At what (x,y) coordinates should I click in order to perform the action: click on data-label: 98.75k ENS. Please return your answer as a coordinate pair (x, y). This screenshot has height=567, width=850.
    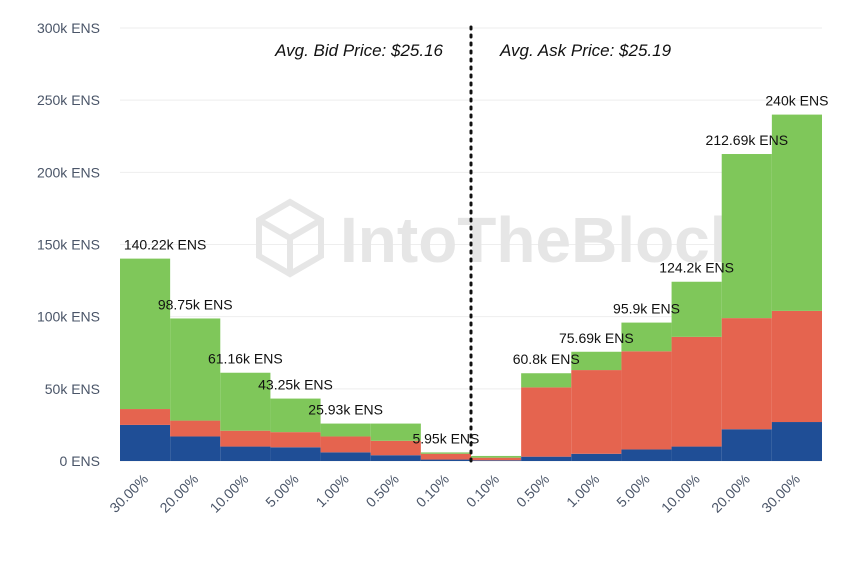
    Looking at the image, I should click on (195, 304).